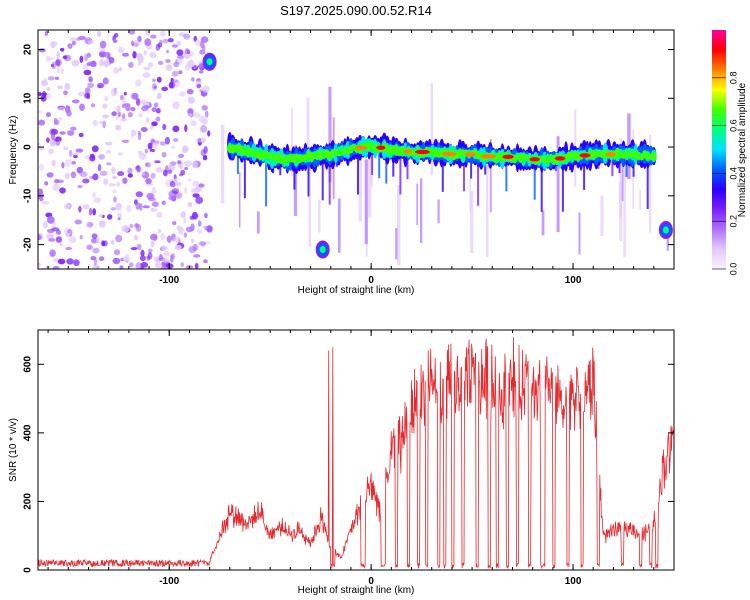  What do you see at coordinates (13, 450) in the screenshot?
I see `snr-ylabel: SNR (10 * v/v)` at bounding box center [13, 450].